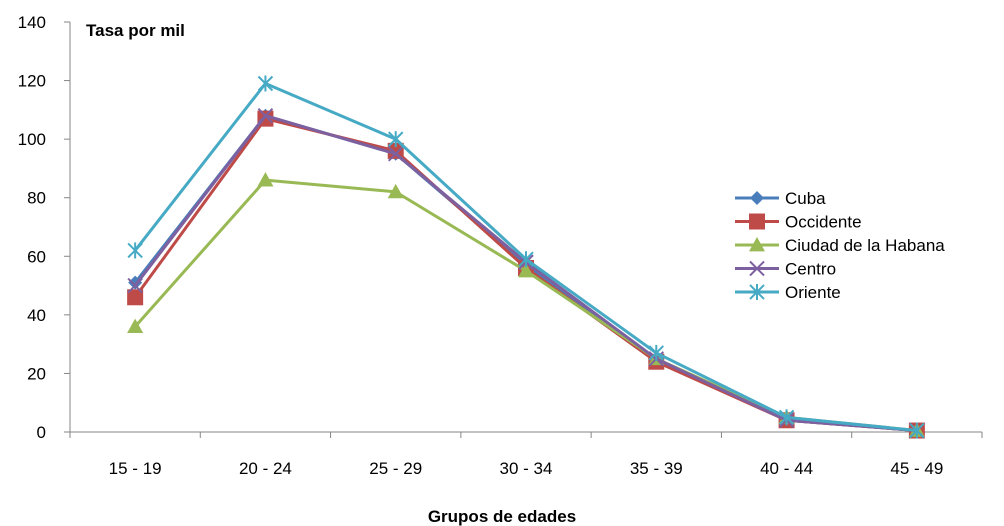 The height and width of the screenshot is (526, 1004). I want to click on x-tick-label: 30 - 34, so click(526, 468).